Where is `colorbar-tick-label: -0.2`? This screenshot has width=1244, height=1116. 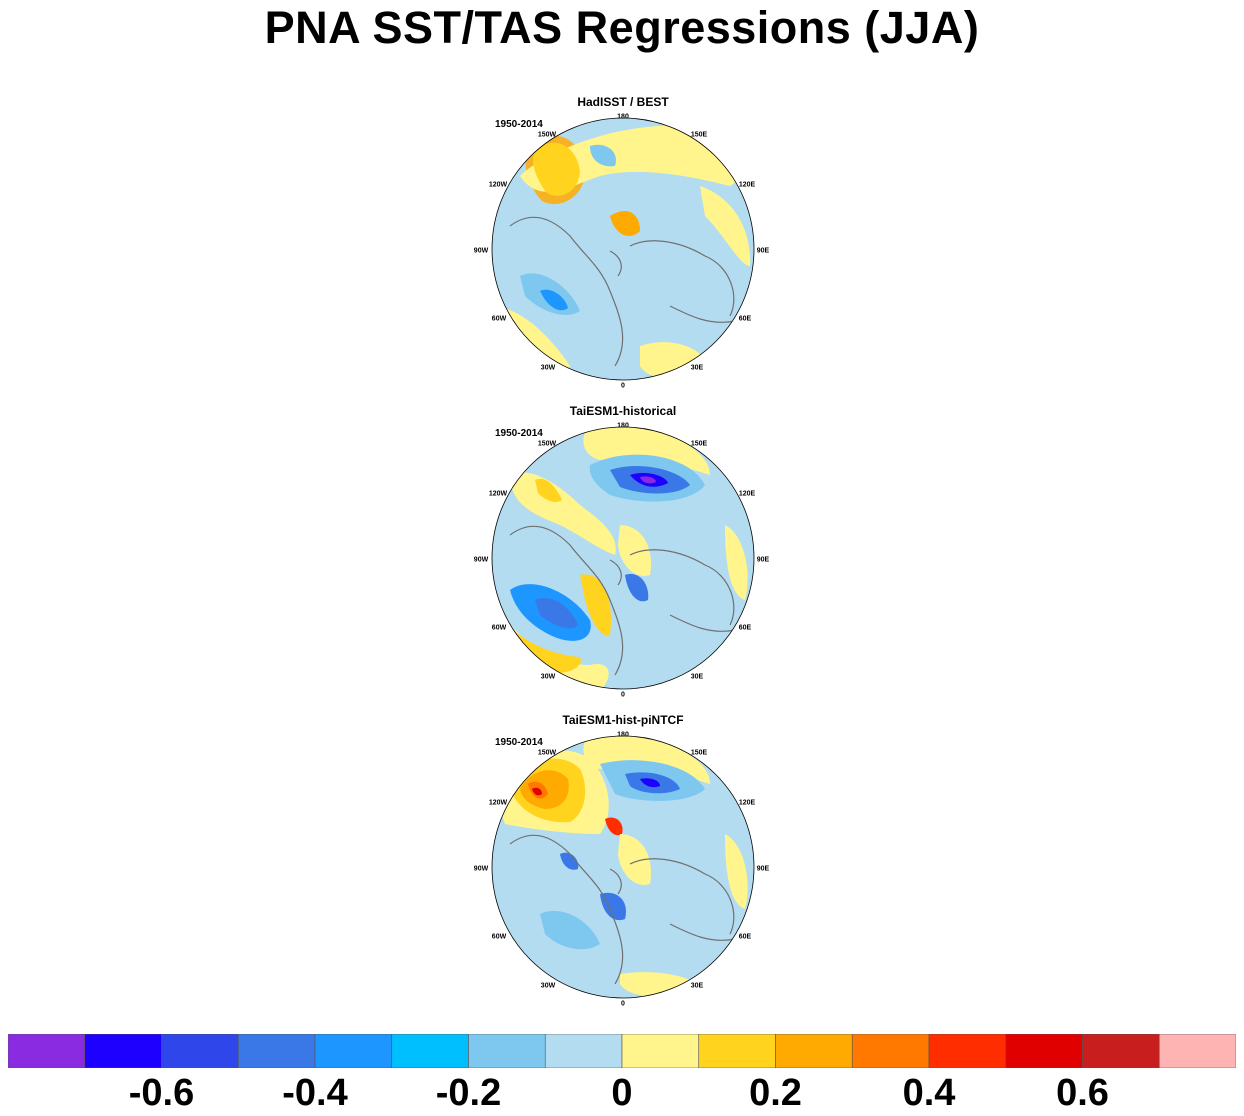 colorbar-tick-label: -0.2 is located at coordinates (468, 1093).